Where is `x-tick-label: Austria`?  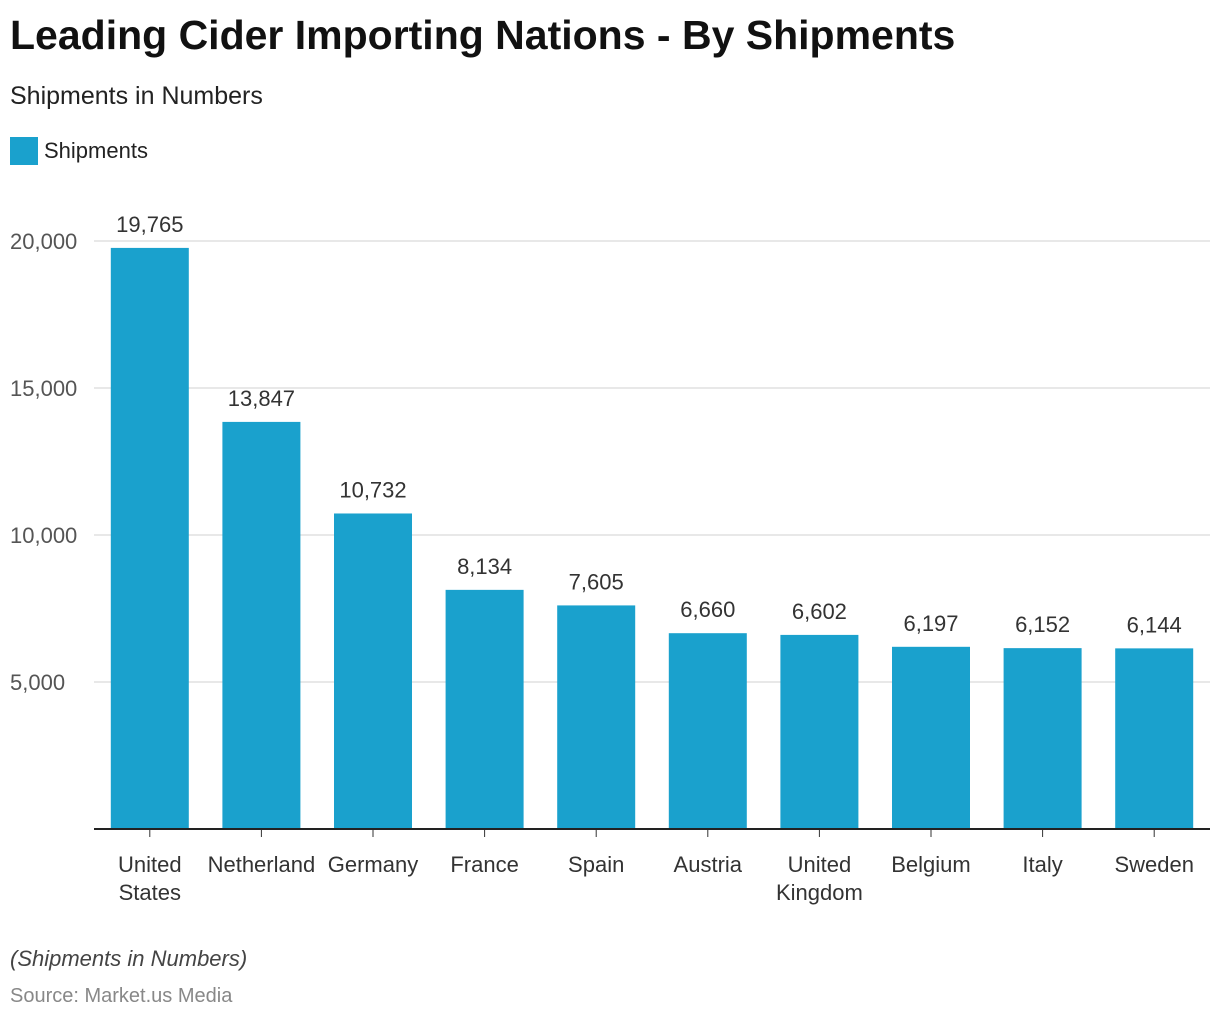 x-tick-label: Austria is located at coordinates (708, 864).